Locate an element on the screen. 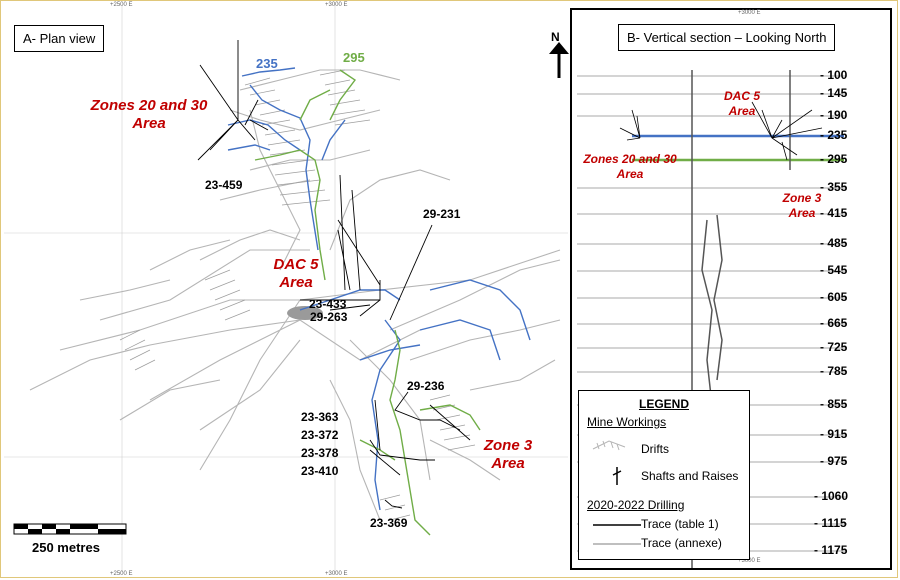  legend-trace-annexe: Trace (annexe) is located at coordinates (681, 543).